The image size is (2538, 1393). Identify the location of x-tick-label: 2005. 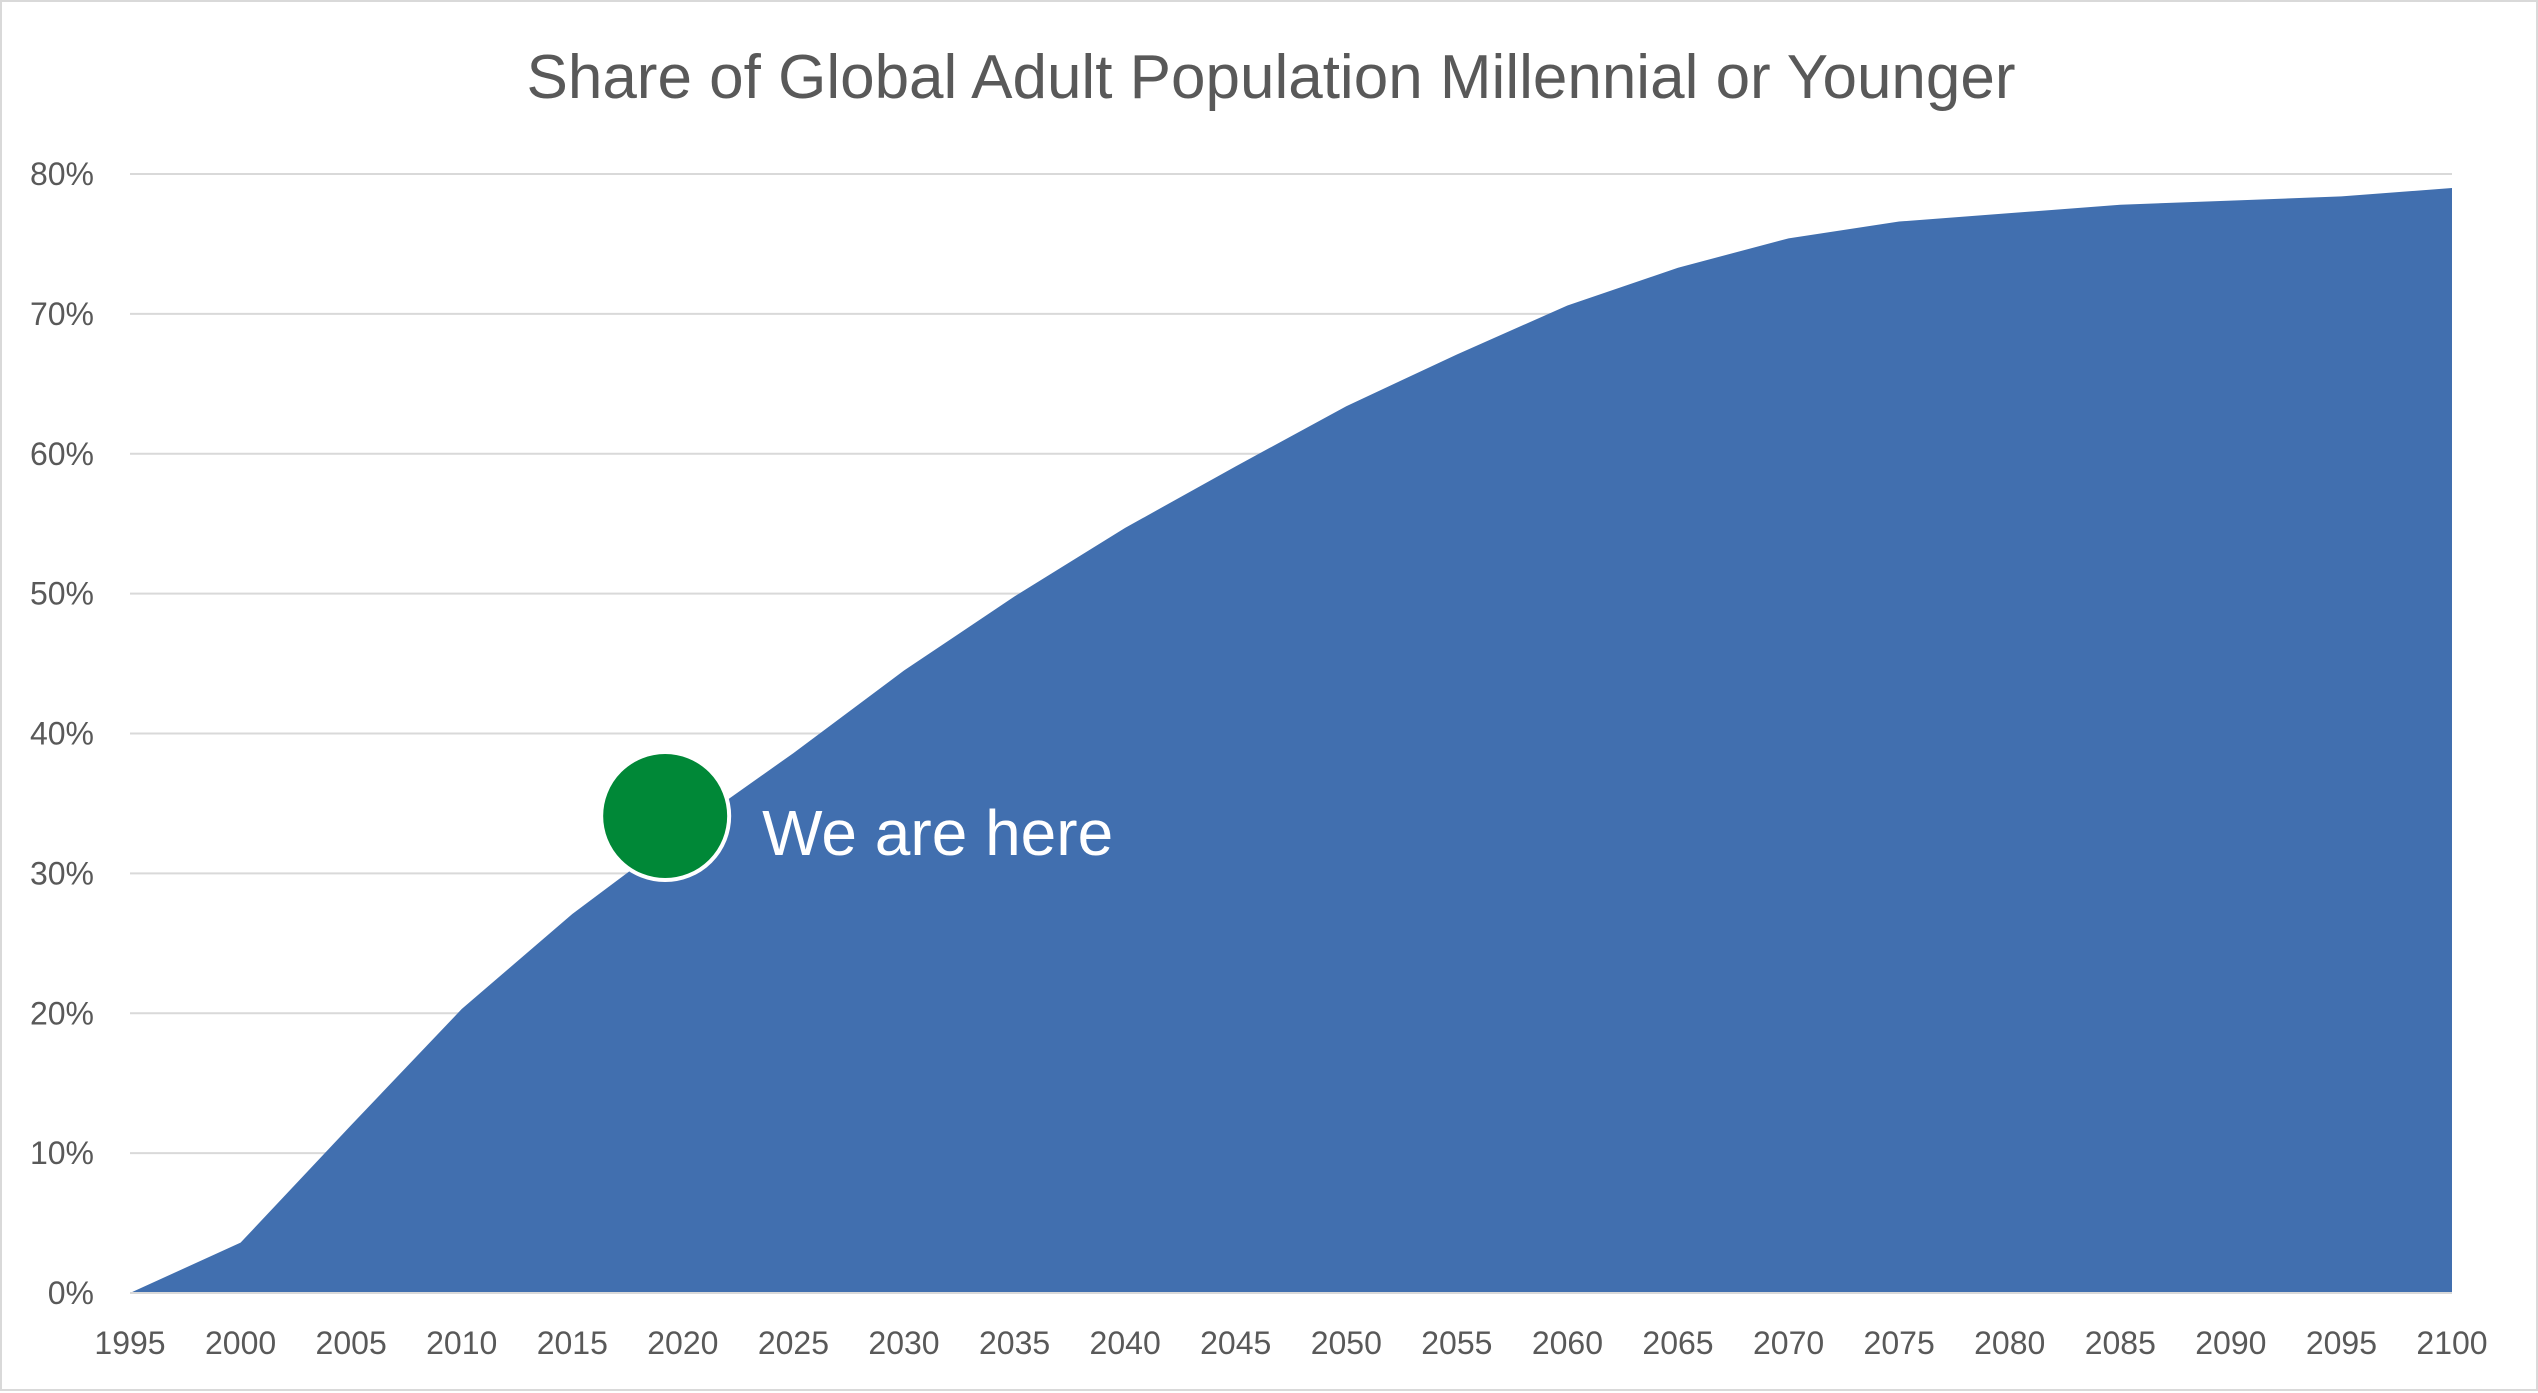
(351, 1343).